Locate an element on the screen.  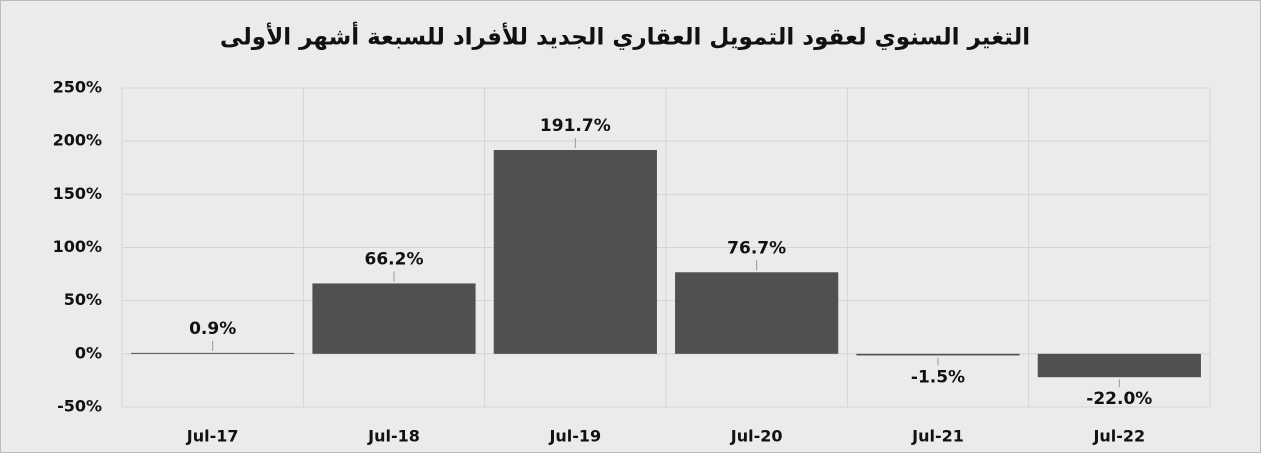
x-tick-label: Jul-21 is located at coordinates (937, 436).